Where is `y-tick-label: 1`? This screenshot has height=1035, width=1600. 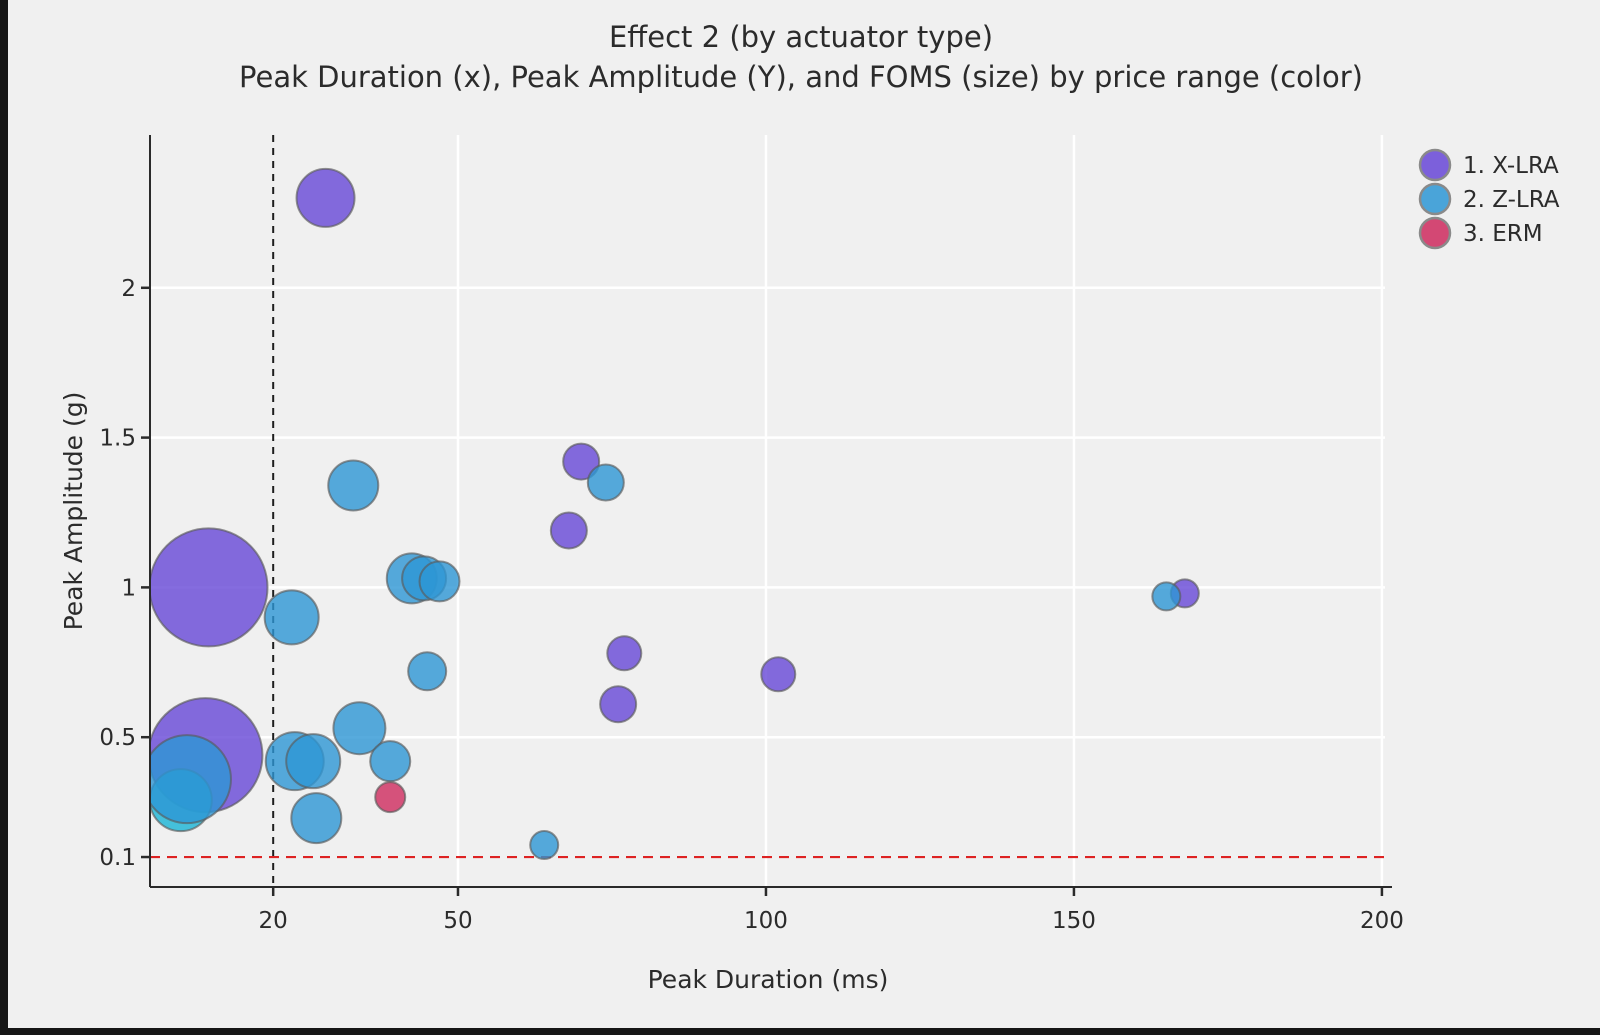 y-tick-label: 1 is located at coordinates (128, 588).